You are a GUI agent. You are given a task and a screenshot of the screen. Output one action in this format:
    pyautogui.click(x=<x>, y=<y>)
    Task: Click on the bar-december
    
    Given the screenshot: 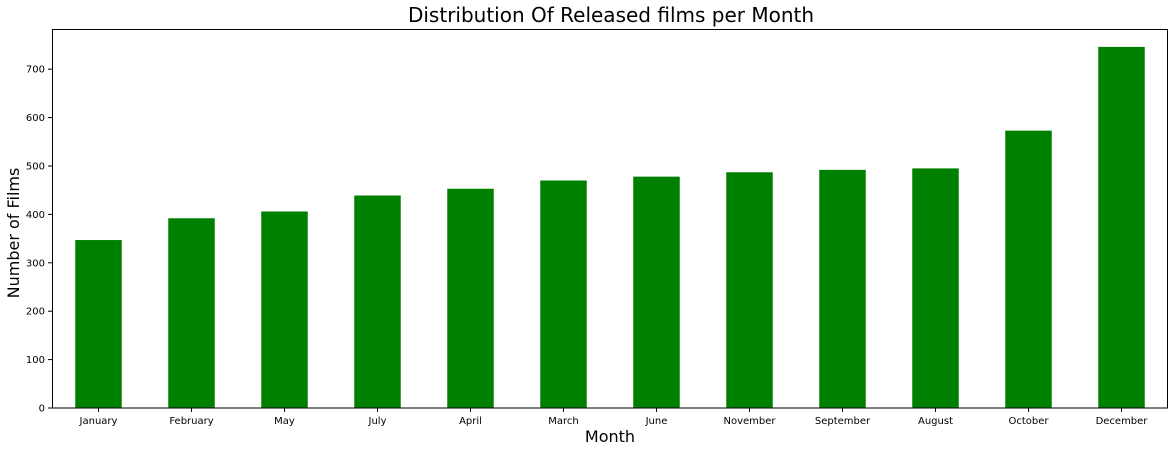 What is the action you would take?
    pyautogui.click(x=1121, y=227)
    